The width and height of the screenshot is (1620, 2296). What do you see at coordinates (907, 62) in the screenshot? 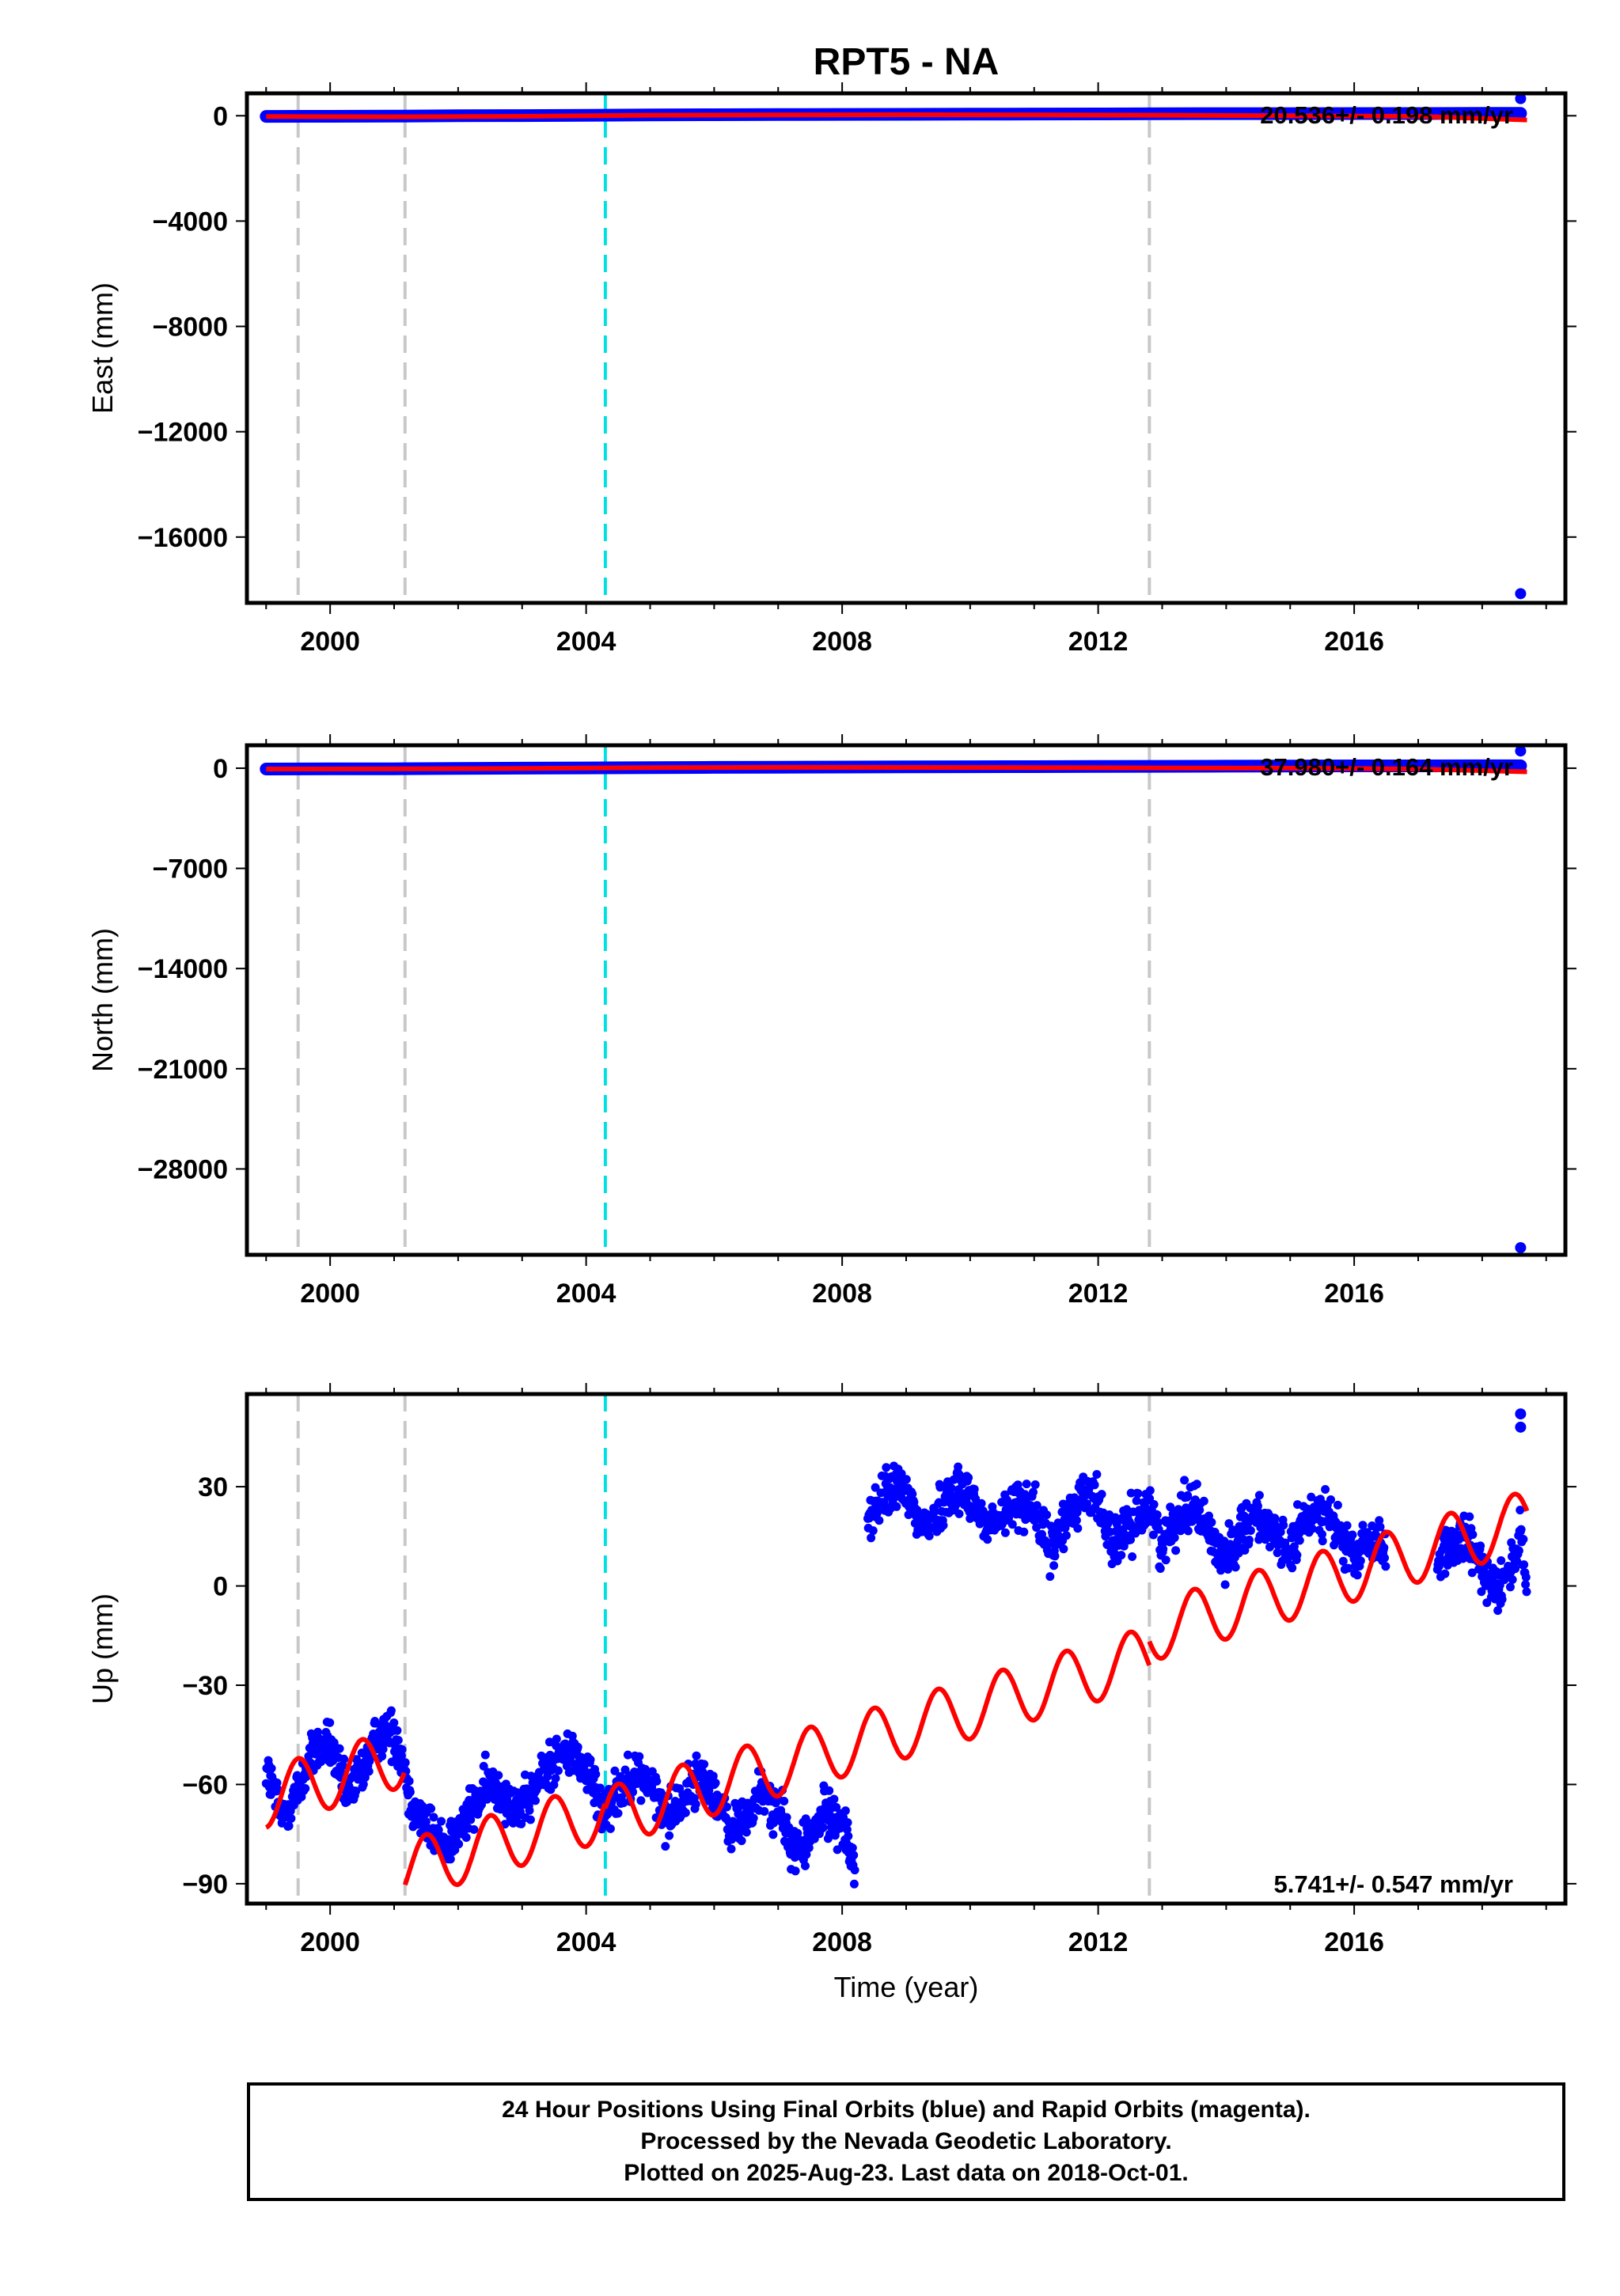
I see `figure-title: RPT5 - NA` at bounding box center [907, 62].